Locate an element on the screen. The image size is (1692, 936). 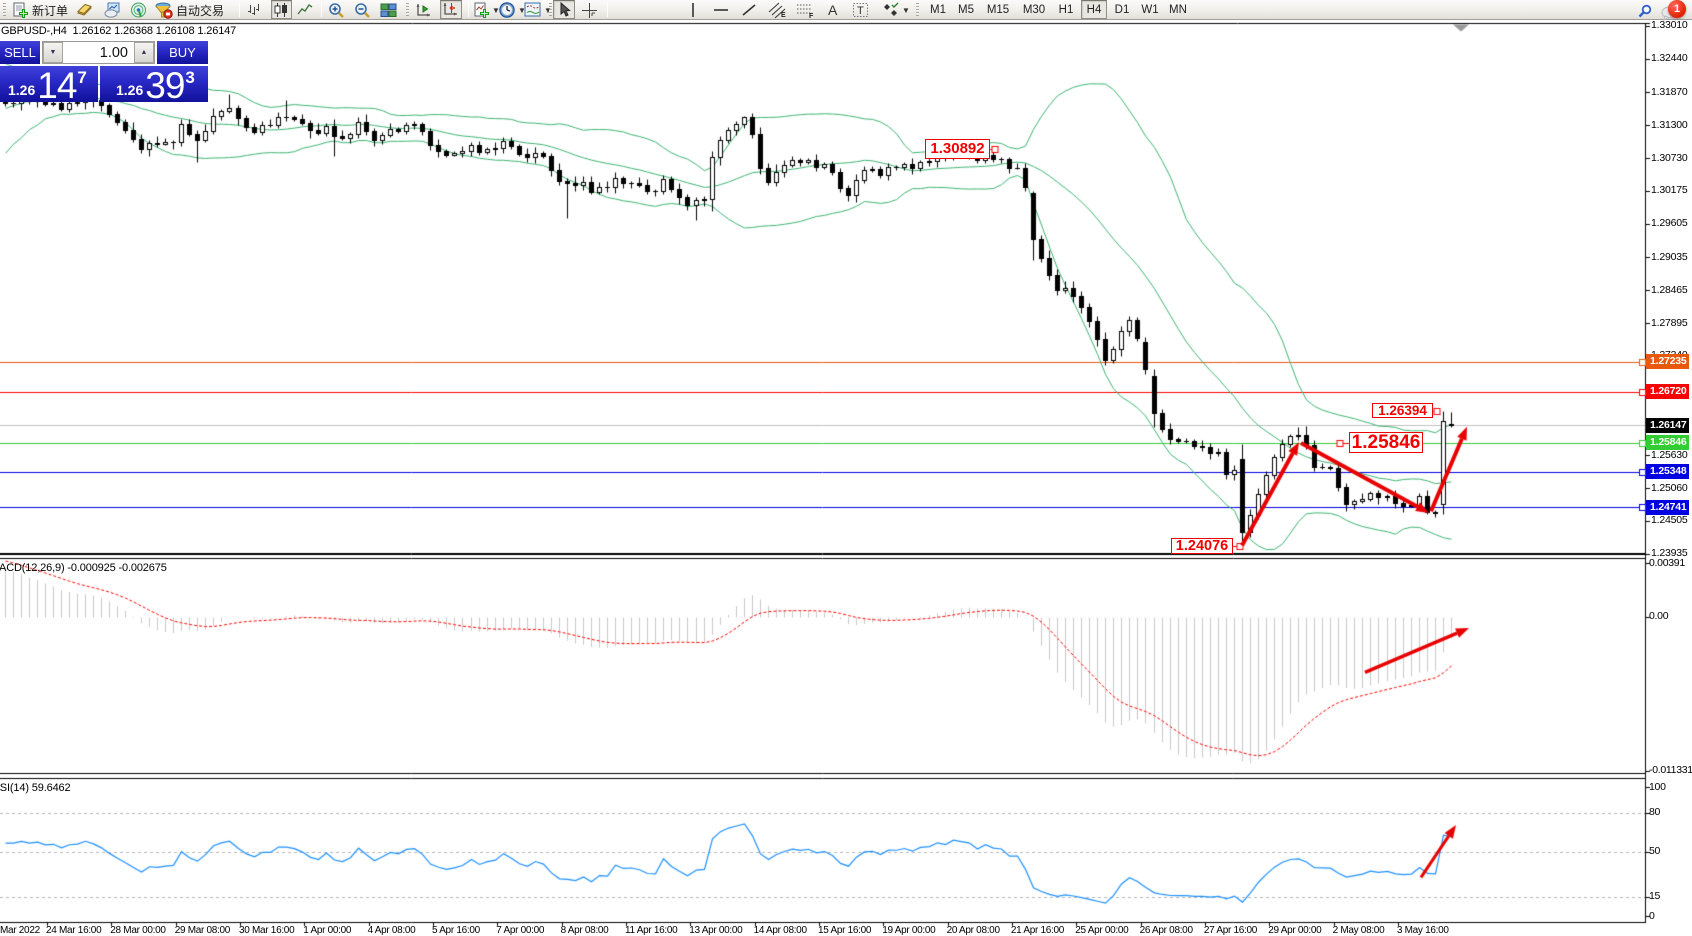
hline-price-box: 1.26720 is located at coordinates (1667, 391).